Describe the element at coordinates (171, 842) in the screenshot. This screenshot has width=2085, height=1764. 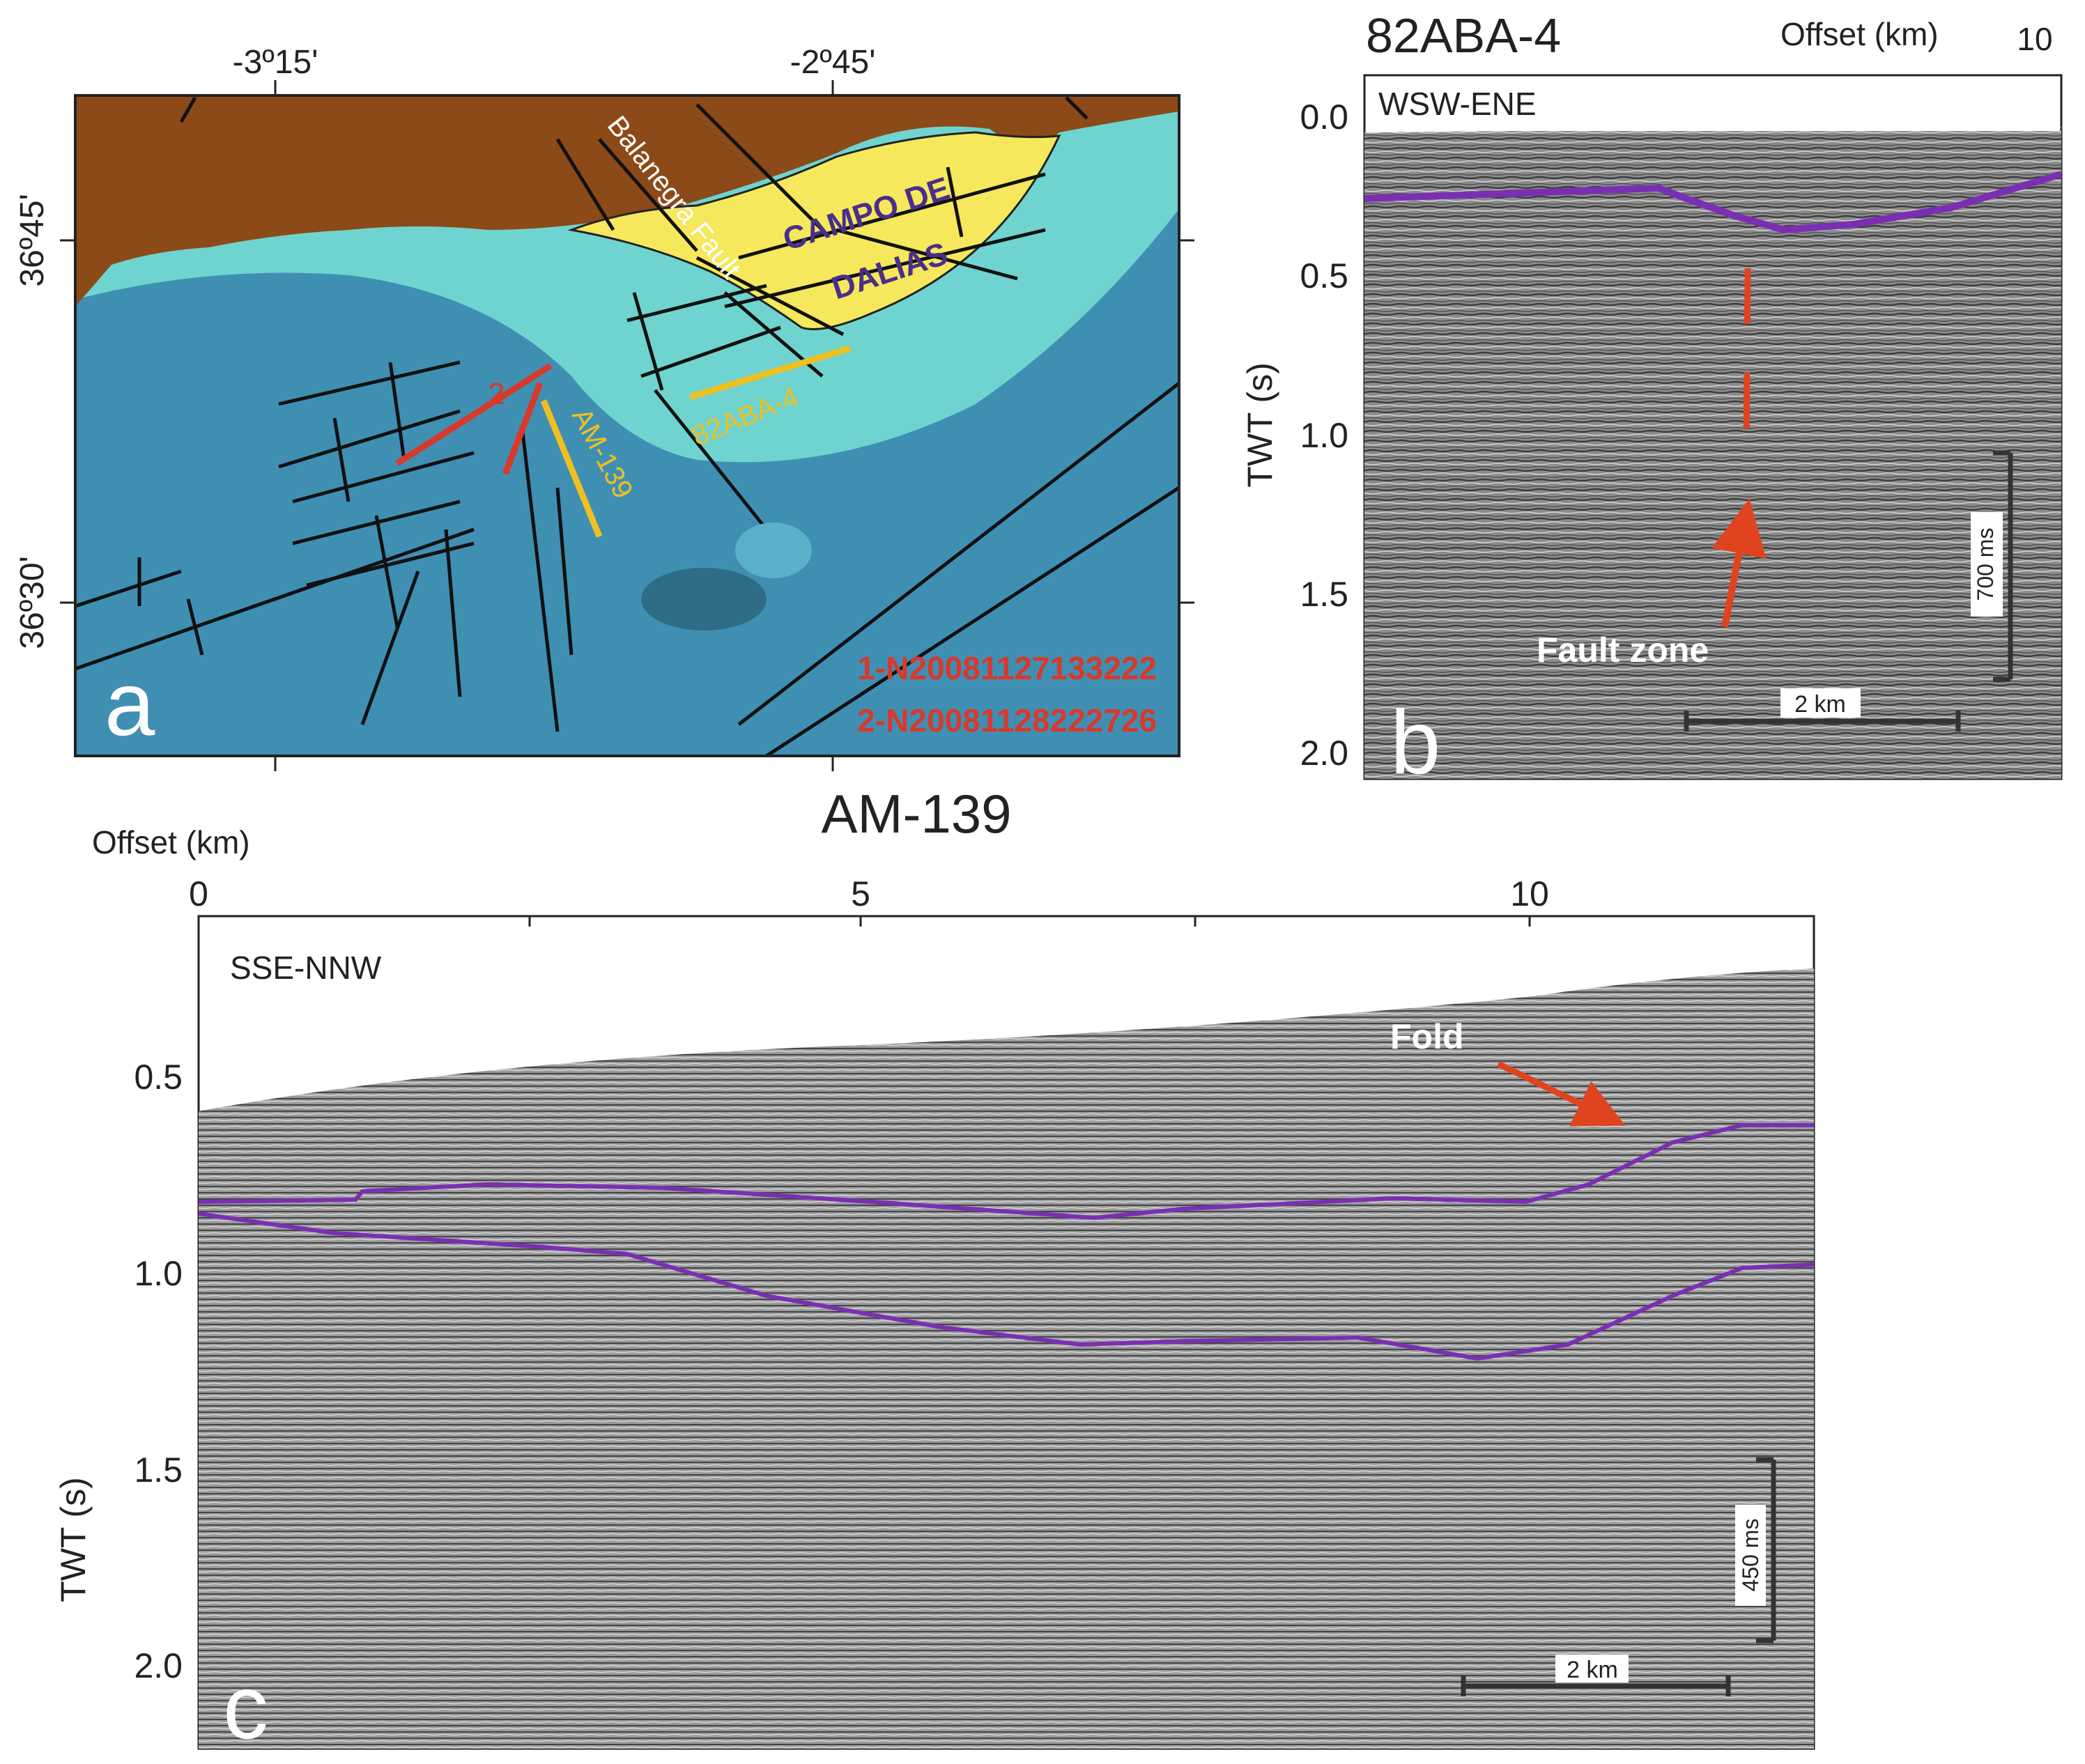
I see `panel-c-offset-label: Offset (km)` at that location.